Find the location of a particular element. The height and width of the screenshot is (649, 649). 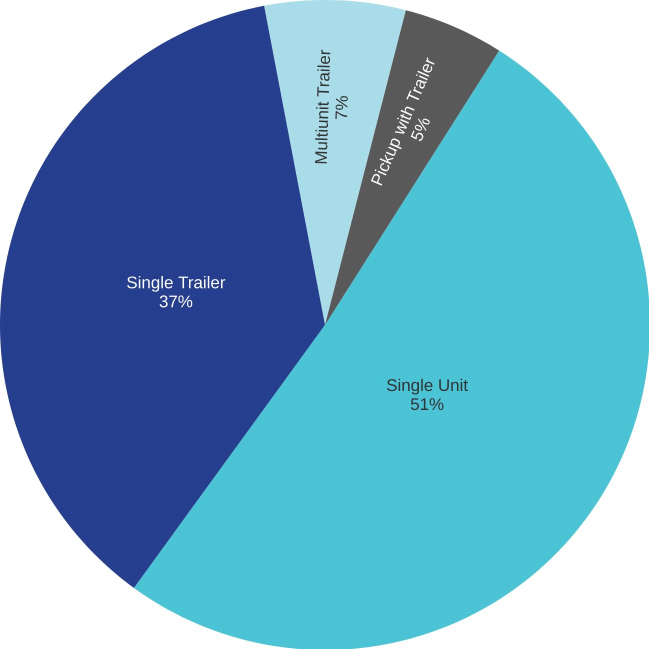

data-label: 37% is located at coordinates (176, 301).